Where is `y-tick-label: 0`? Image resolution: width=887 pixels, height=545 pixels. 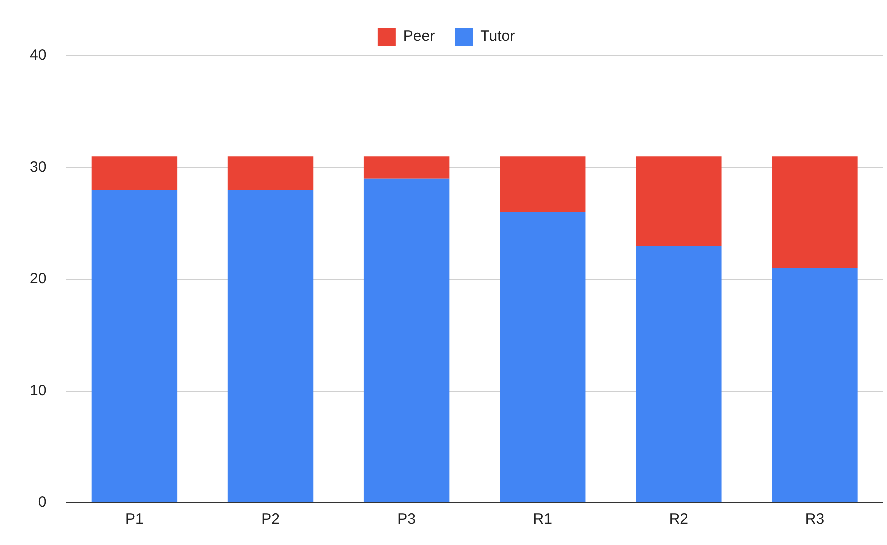
y-tick-label: 0 is located at coordinates (42, 503).